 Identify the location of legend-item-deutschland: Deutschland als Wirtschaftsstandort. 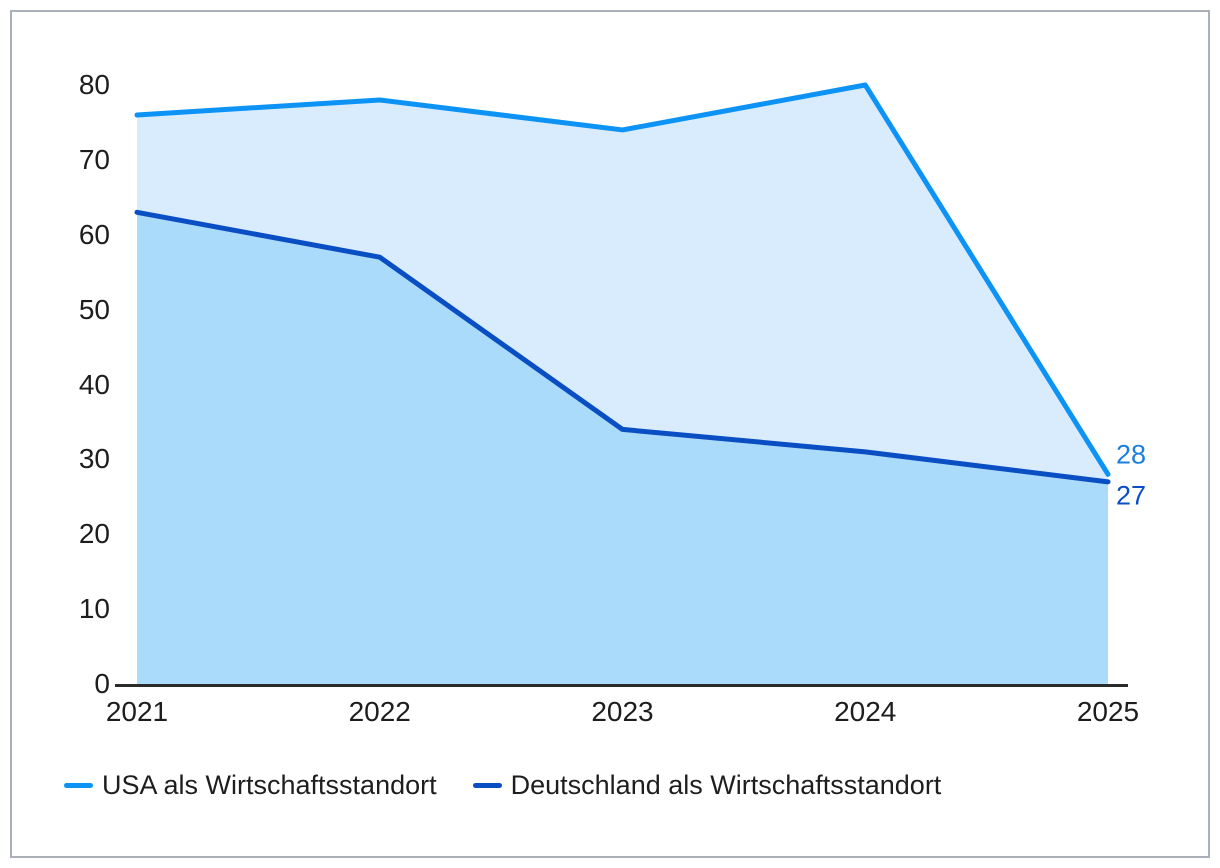
(707, 785).